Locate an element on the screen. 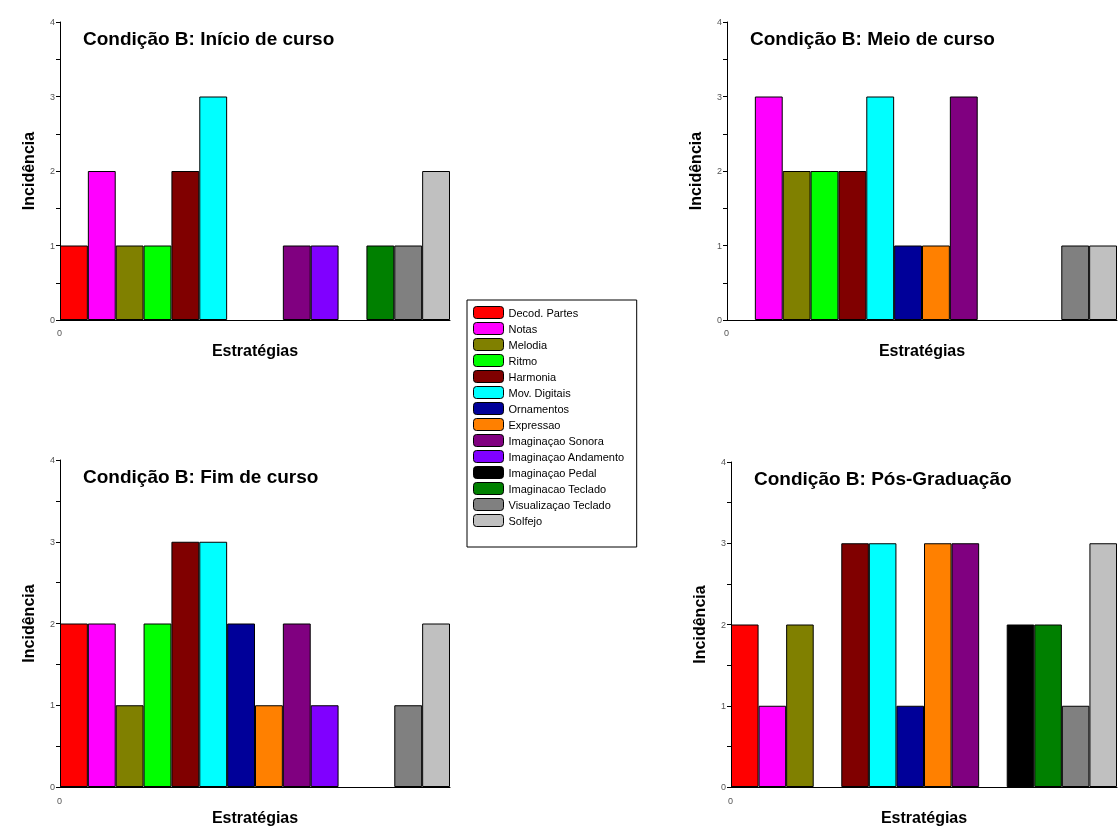 The image size is (1119, 826). chart-title: Condição B: Meio de curso is located at coordinates (872, 38).